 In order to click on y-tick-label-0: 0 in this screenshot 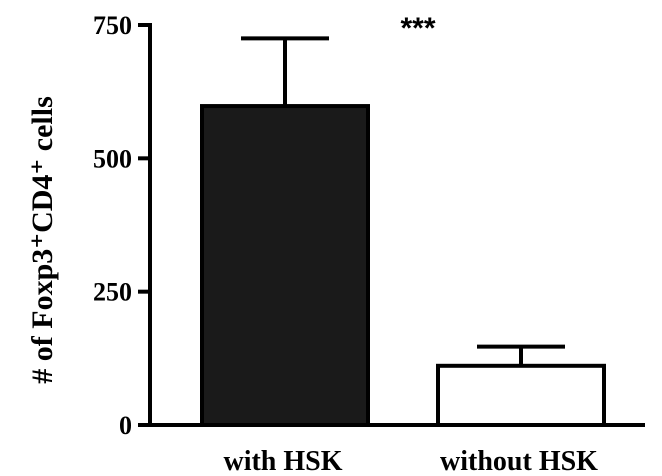, I will do `click(125, 425)`.